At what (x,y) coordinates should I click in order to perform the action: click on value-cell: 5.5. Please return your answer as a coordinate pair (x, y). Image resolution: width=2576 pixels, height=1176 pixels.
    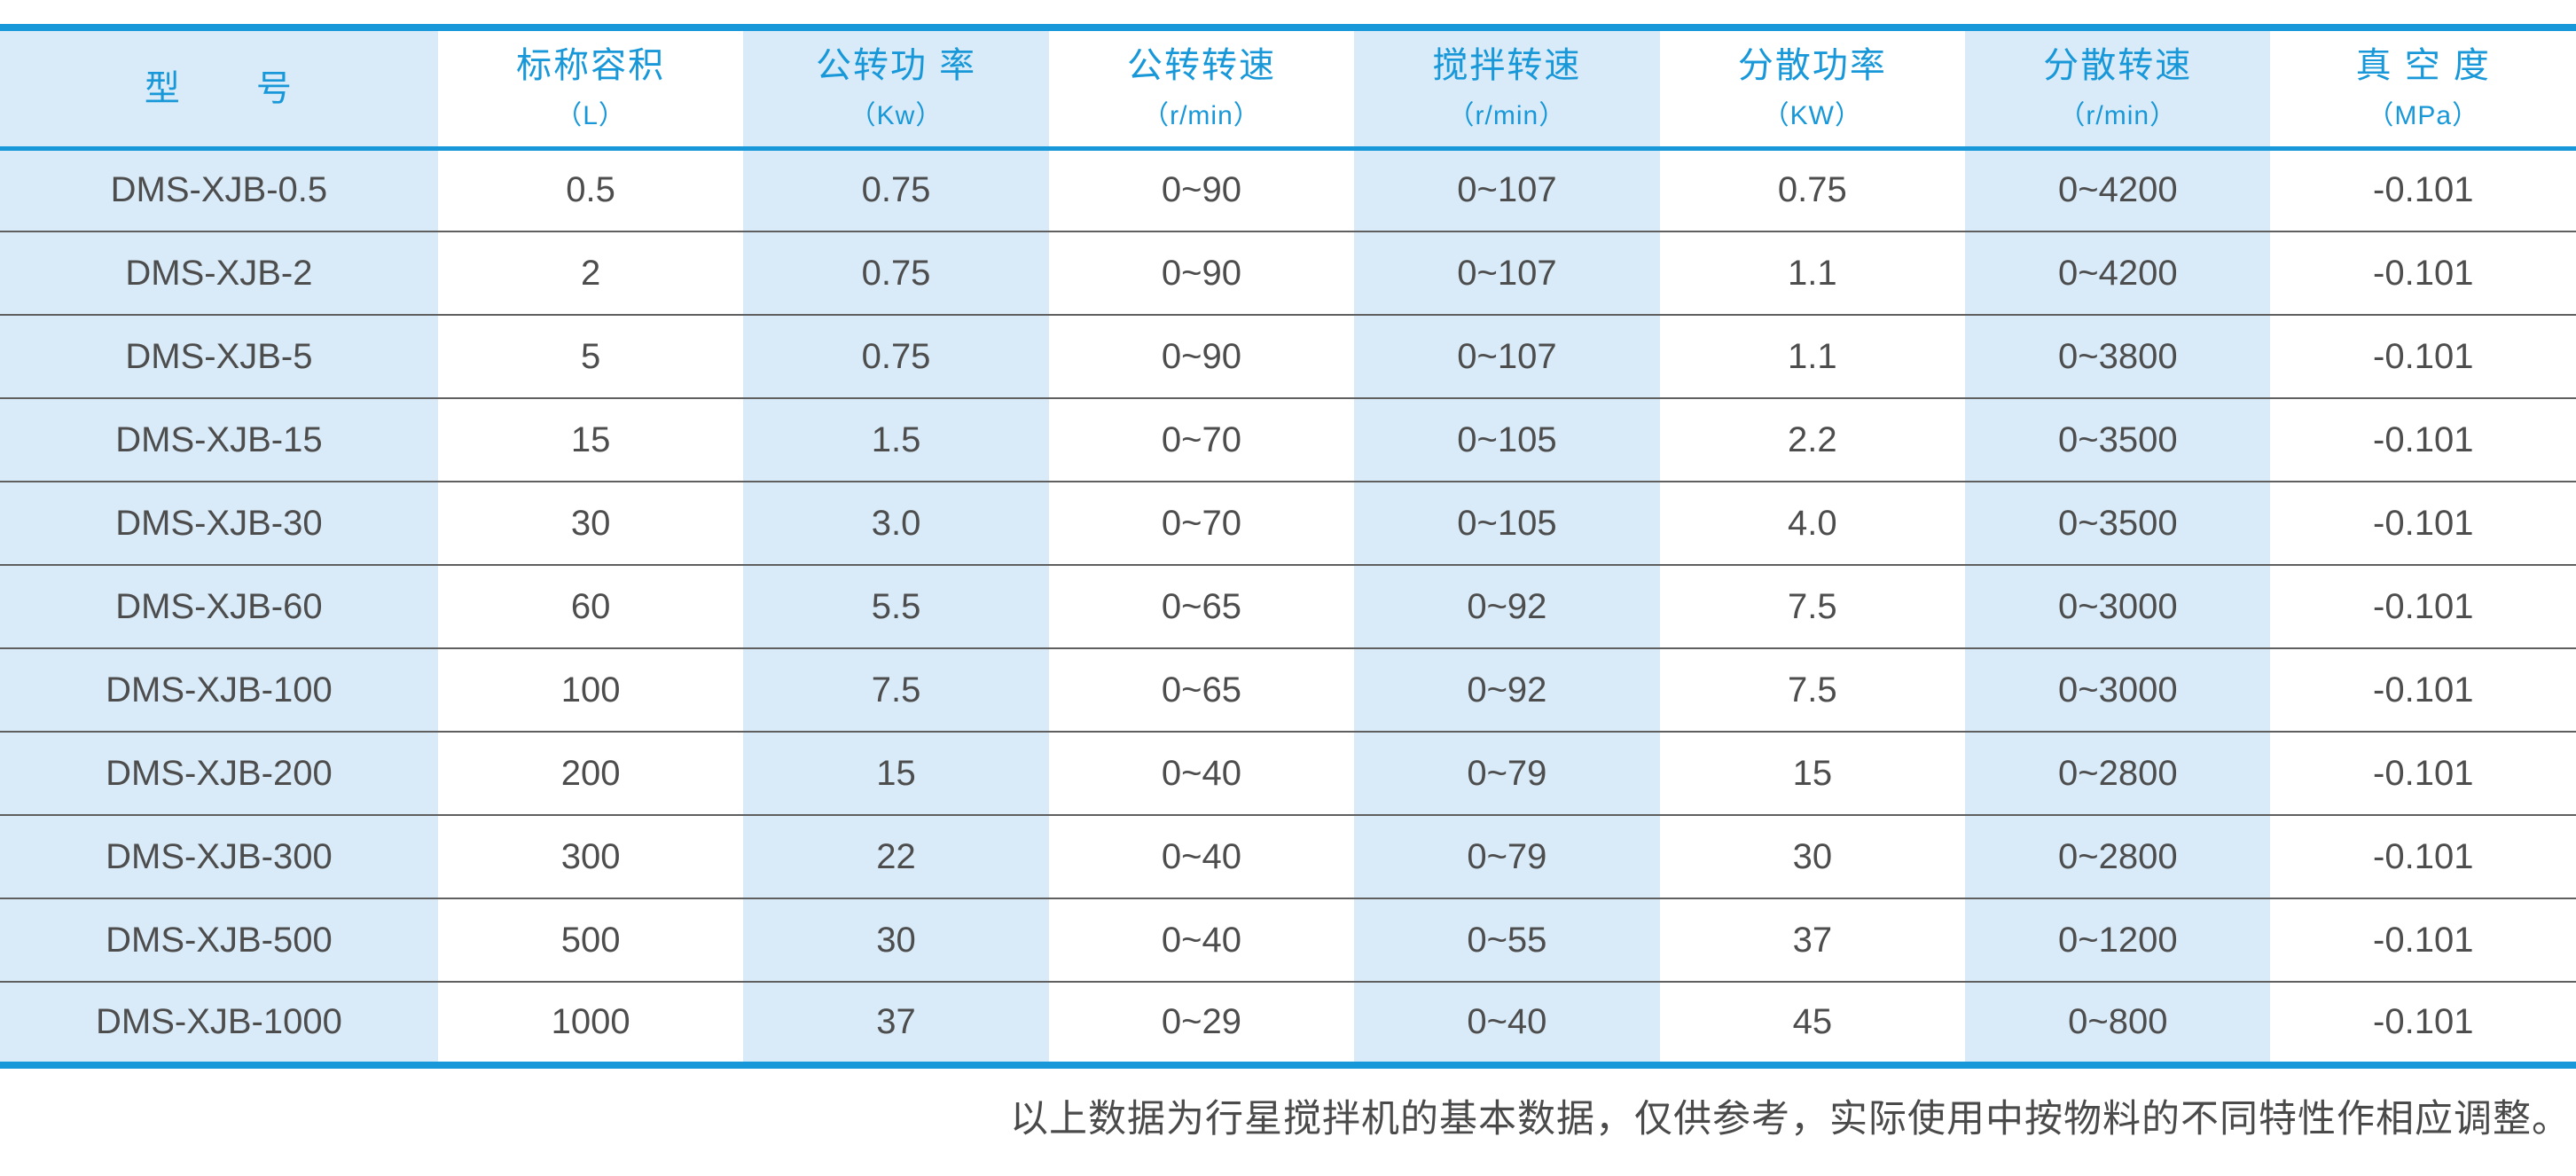
    Looking at the image, I should click on (896, 606).